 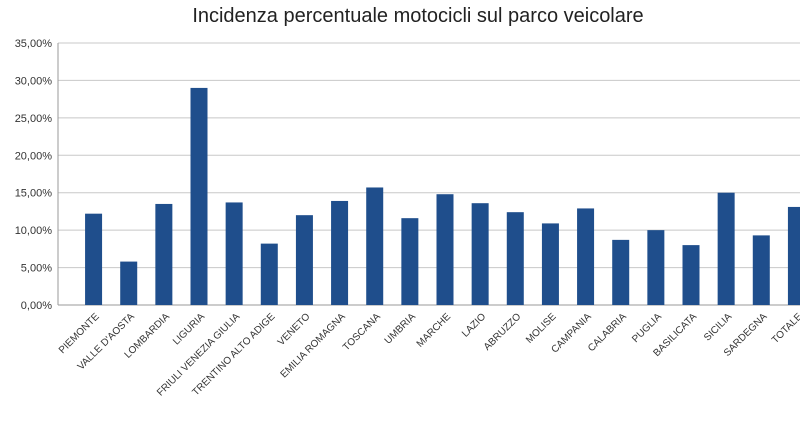 What do you see at coordinates (541, 328) in the screenshot?
I see `x-tick-label: MOLISE` at bounding box center [541, 328].